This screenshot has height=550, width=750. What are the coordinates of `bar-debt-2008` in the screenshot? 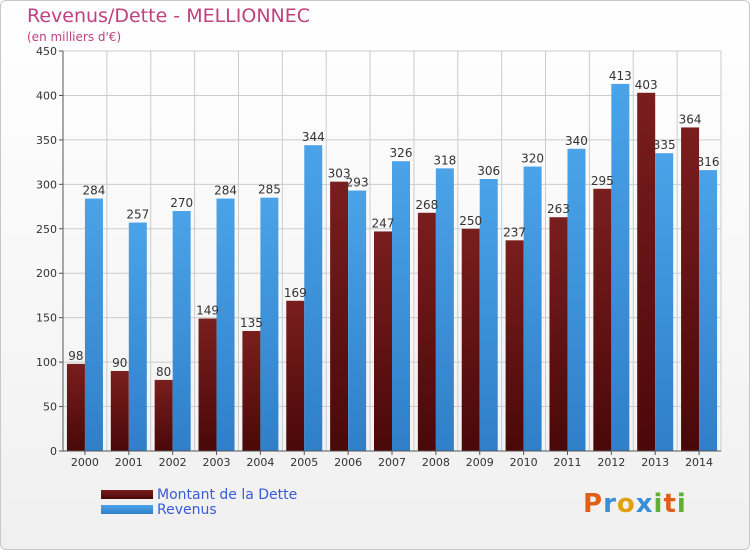 It's located at (426, 331).